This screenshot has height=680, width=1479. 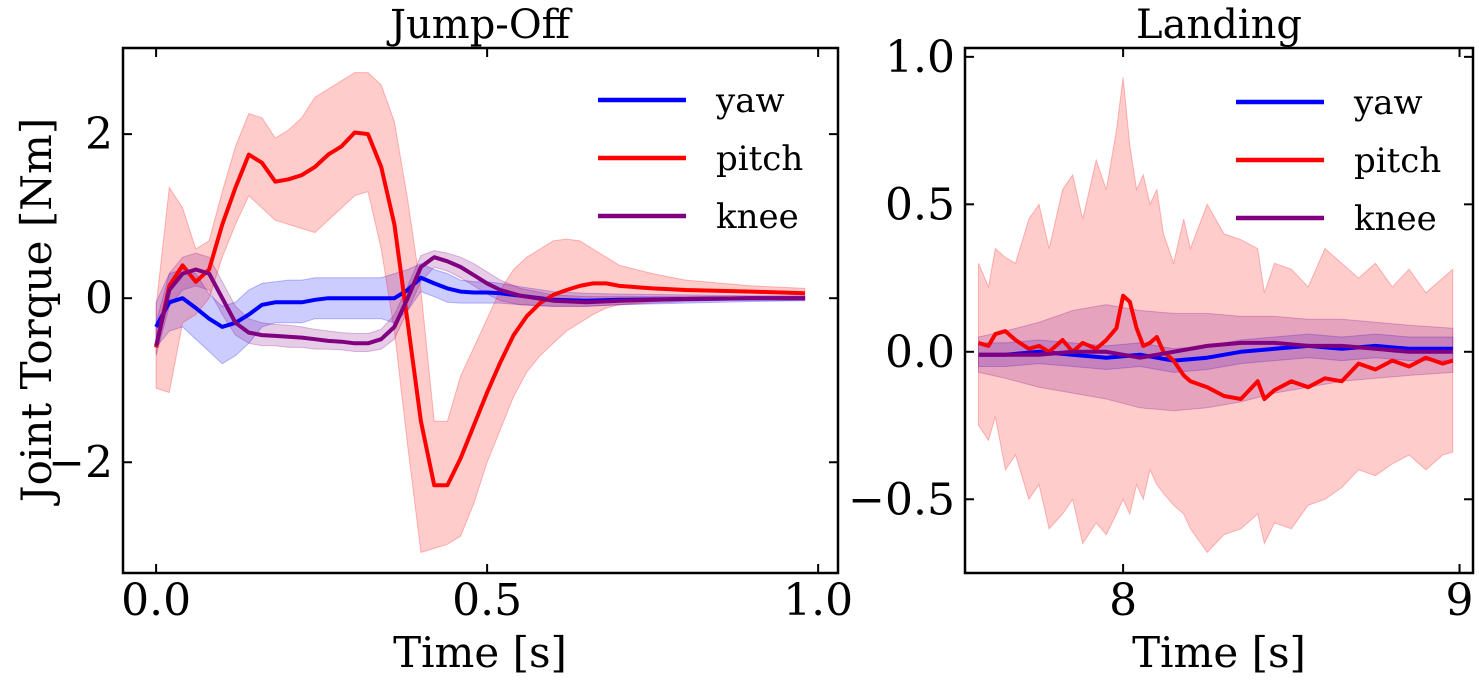 I want to click on y-tick-label: 1.0, so click(x=920, y=57).